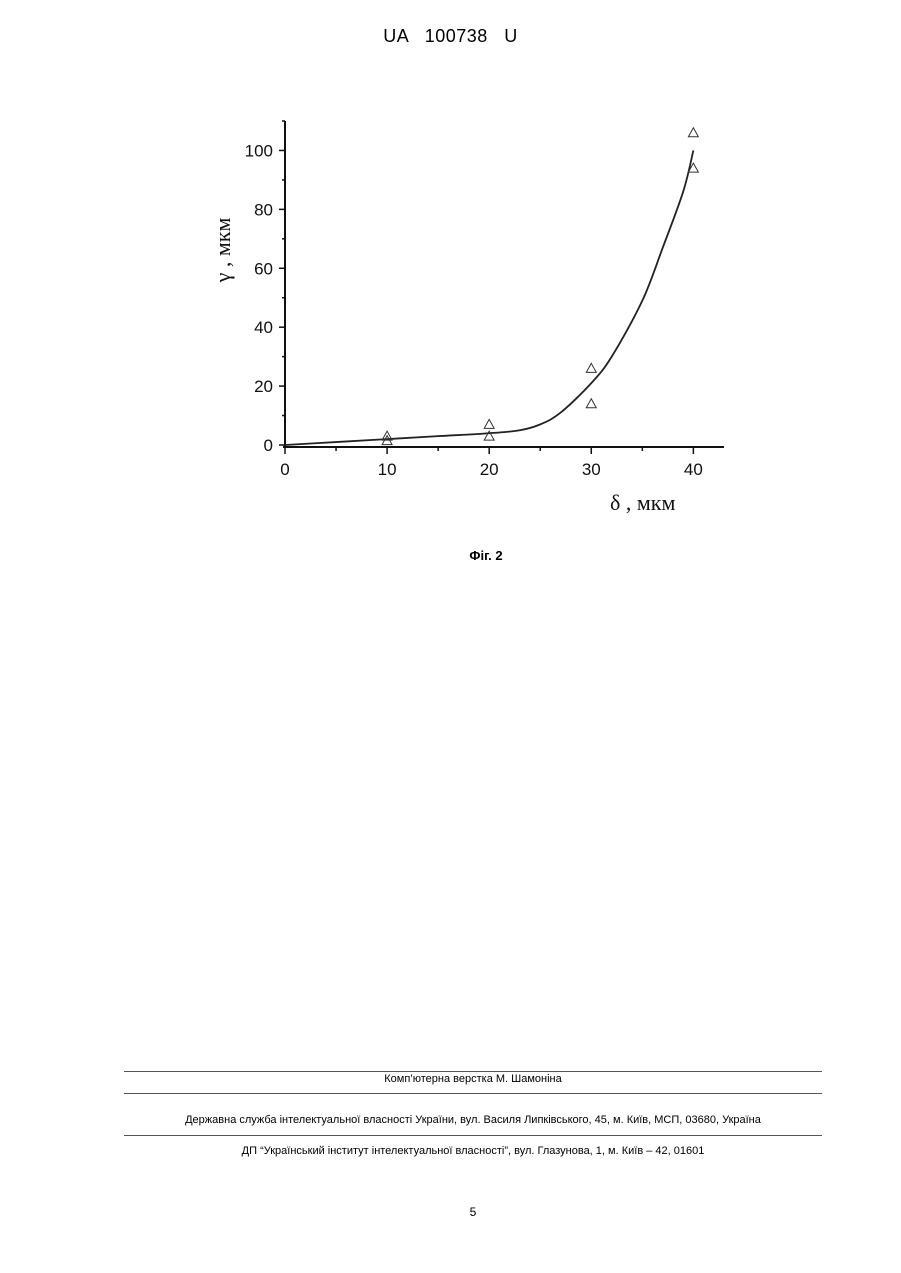 The image size is (901, 1273). Describe the element at coordinates (489, 469) in the screenshot. I see `x-tick-label: 20` at that location.